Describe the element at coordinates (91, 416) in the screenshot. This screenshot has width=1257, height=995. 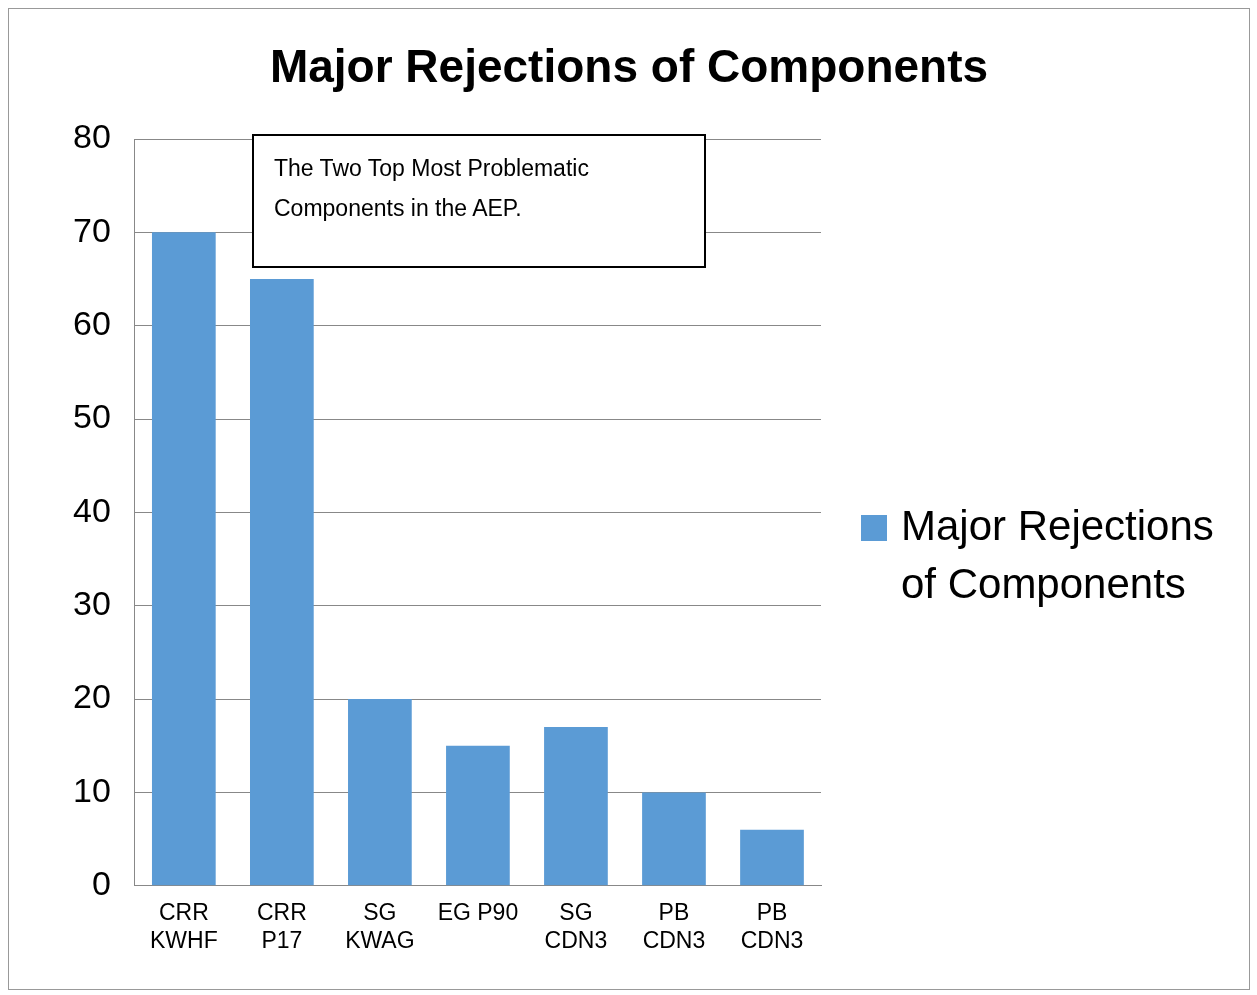
I see `y-tick-label: 50` at that location.